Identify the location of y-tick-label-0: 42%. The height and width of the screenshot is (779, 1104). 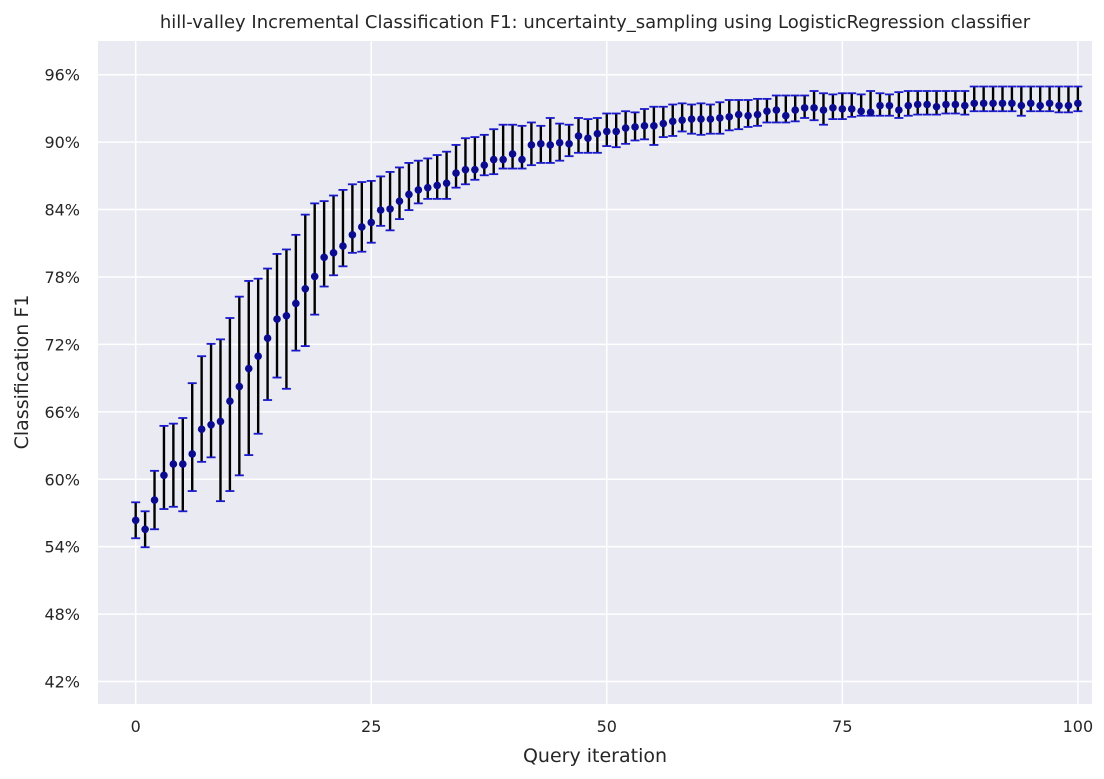
(62, 682).